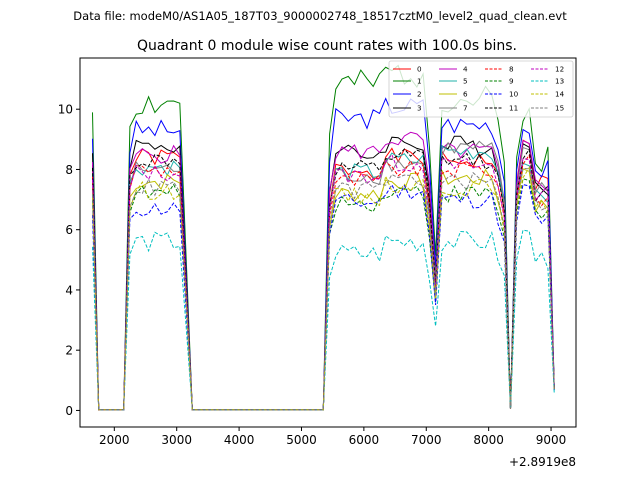 This screenshot has height=480, width=640. Describe the element at coordinates (513, 108) in the screenshot. I see `legend-label-11: 11` at that location.